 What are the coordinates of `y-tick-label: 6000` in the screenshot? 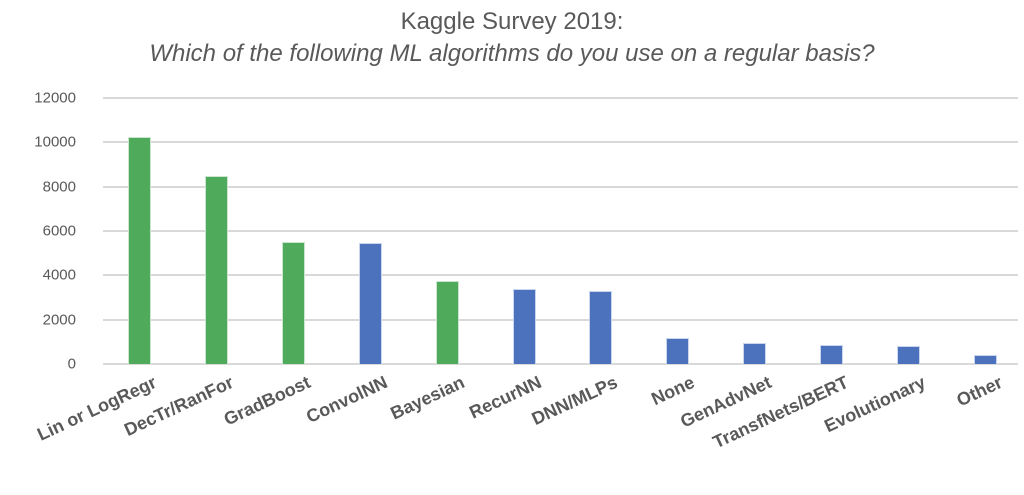 It's located at (59, 231).